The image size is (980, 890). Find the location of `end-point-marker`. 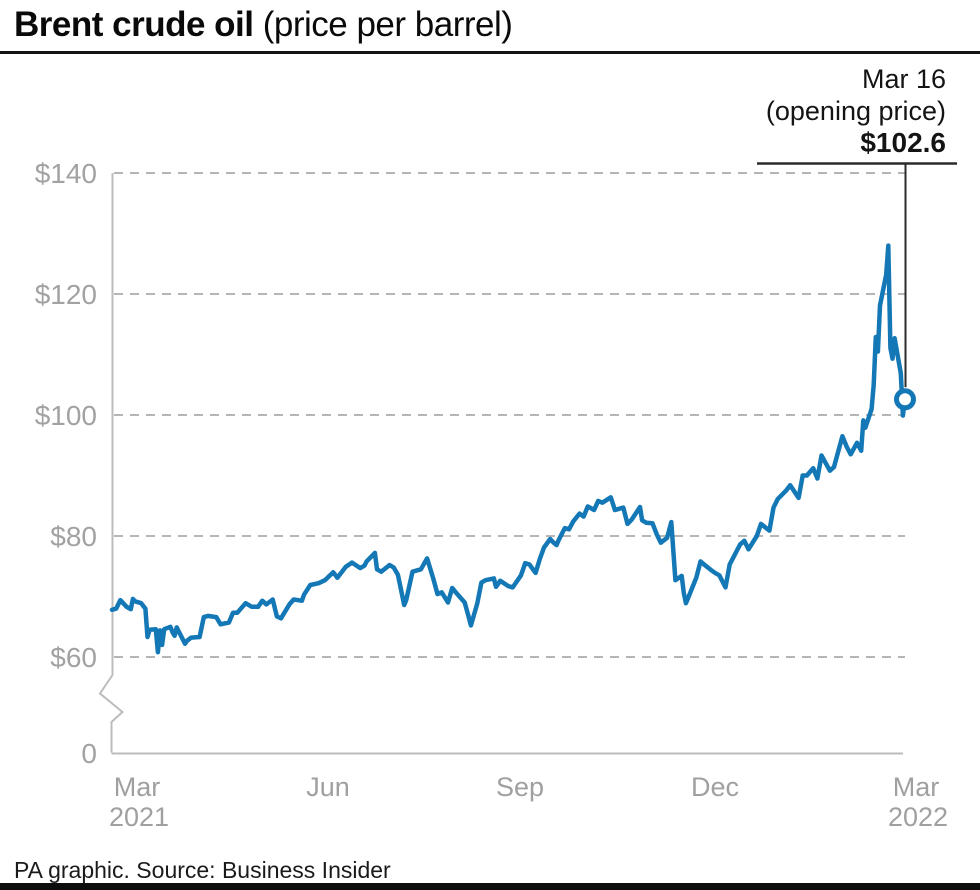

end-point-marker is located at coordinates (905, 399).